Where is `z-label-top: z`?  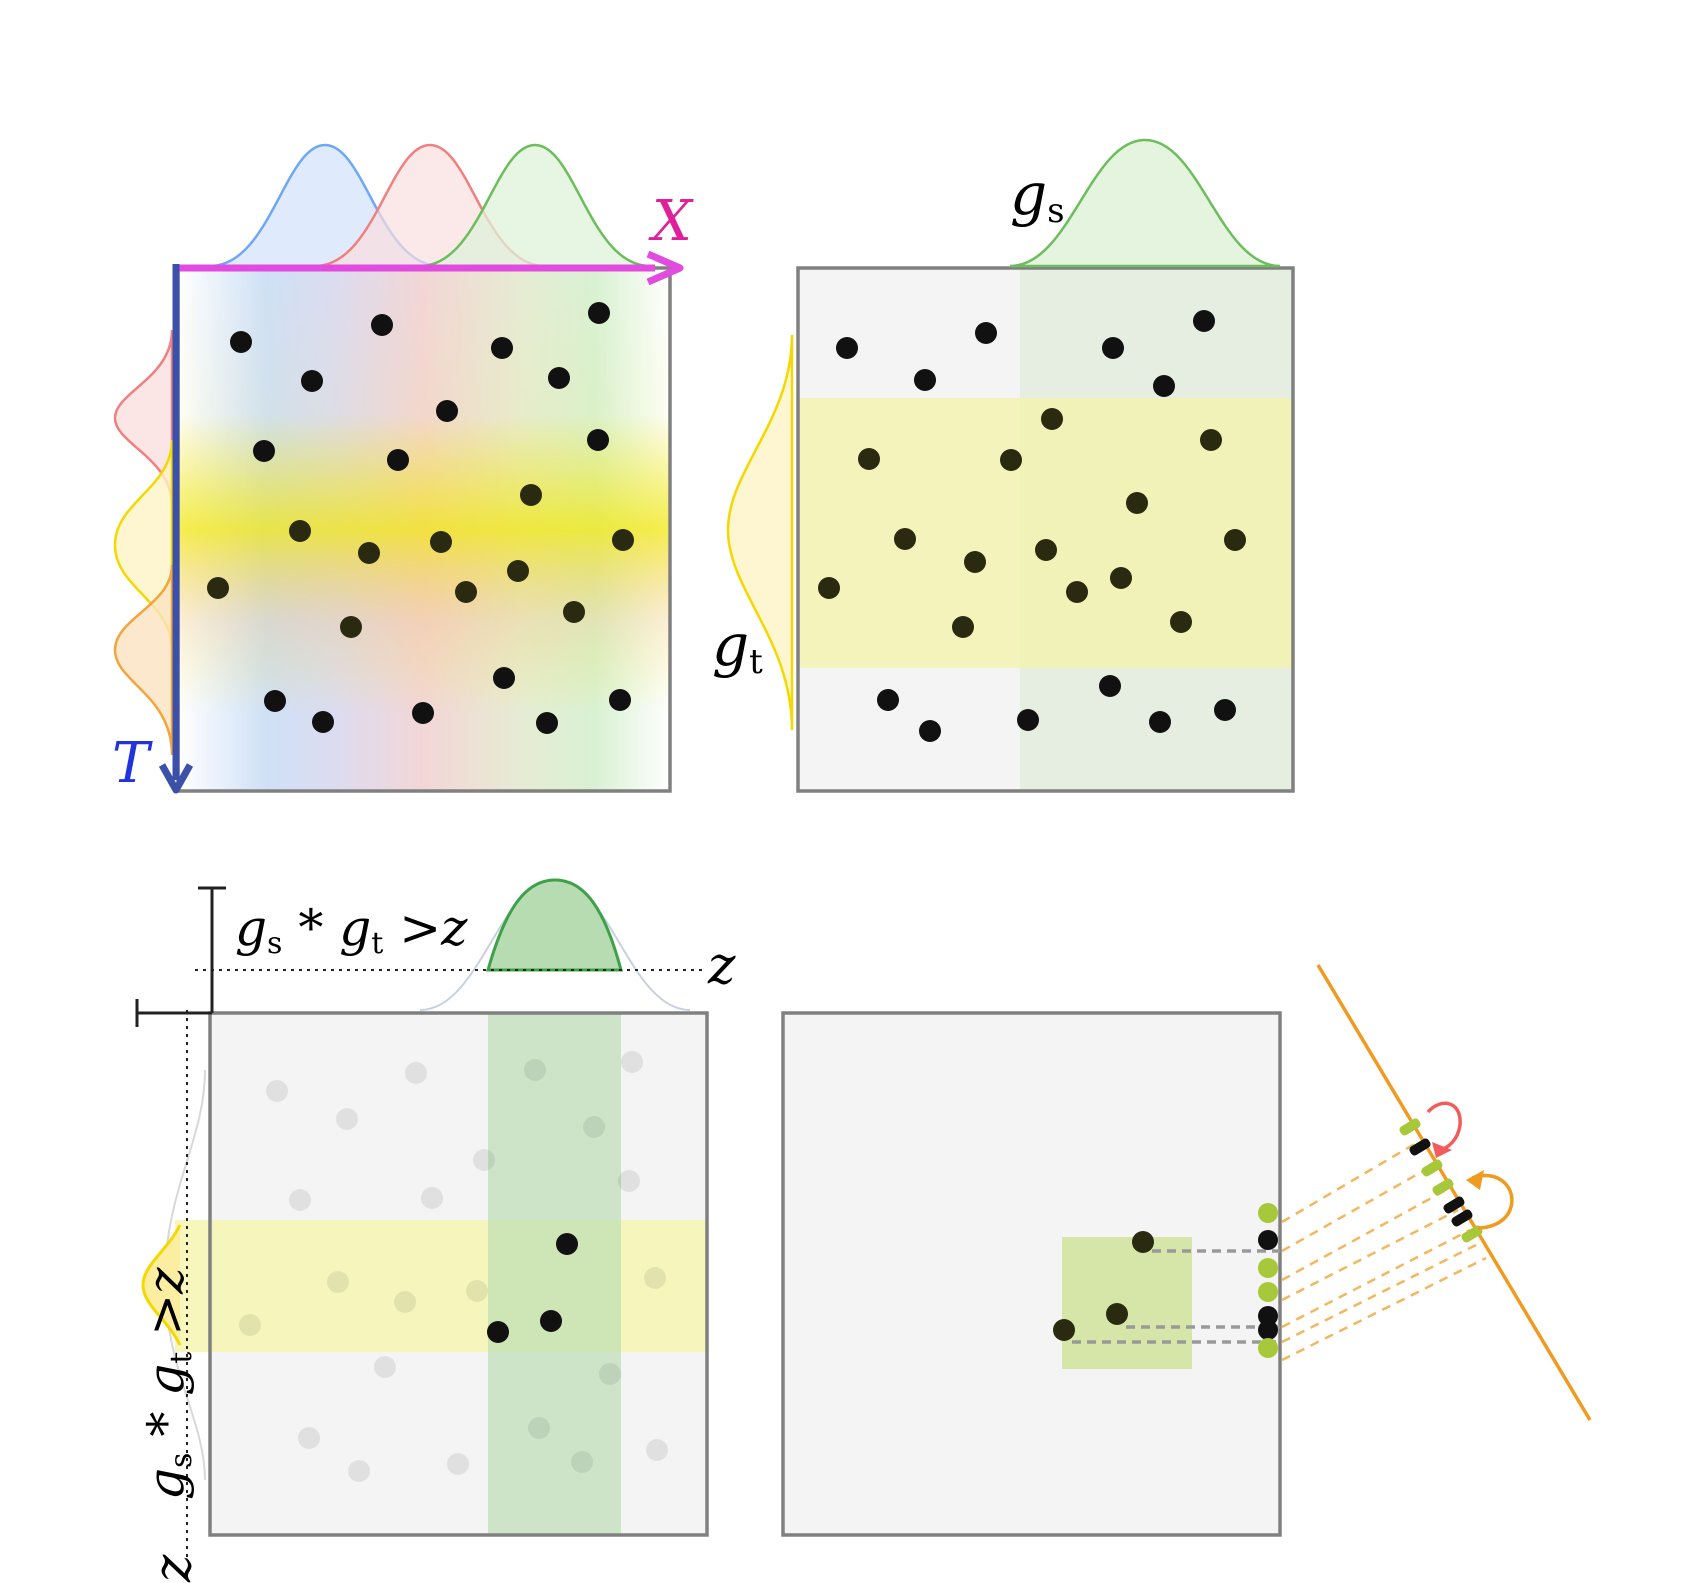
z-label-top: z is located at coordinates (721, 966).